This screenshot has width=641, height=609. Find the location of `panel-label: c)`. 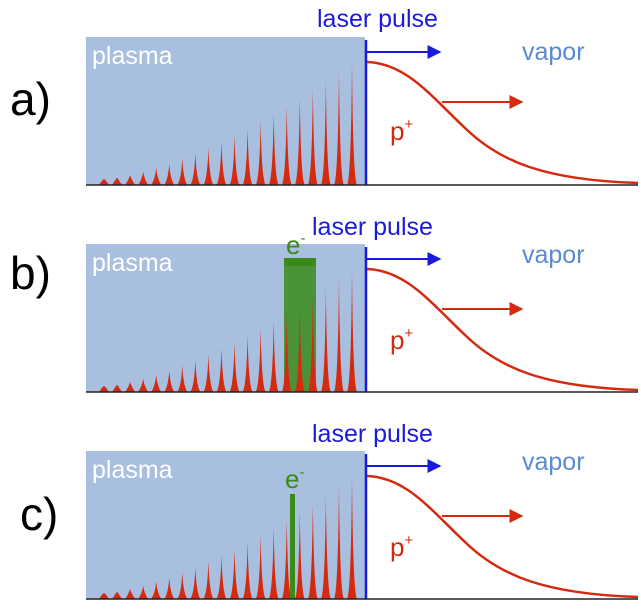

panel-label: c) is located at coordinates (39, 514).